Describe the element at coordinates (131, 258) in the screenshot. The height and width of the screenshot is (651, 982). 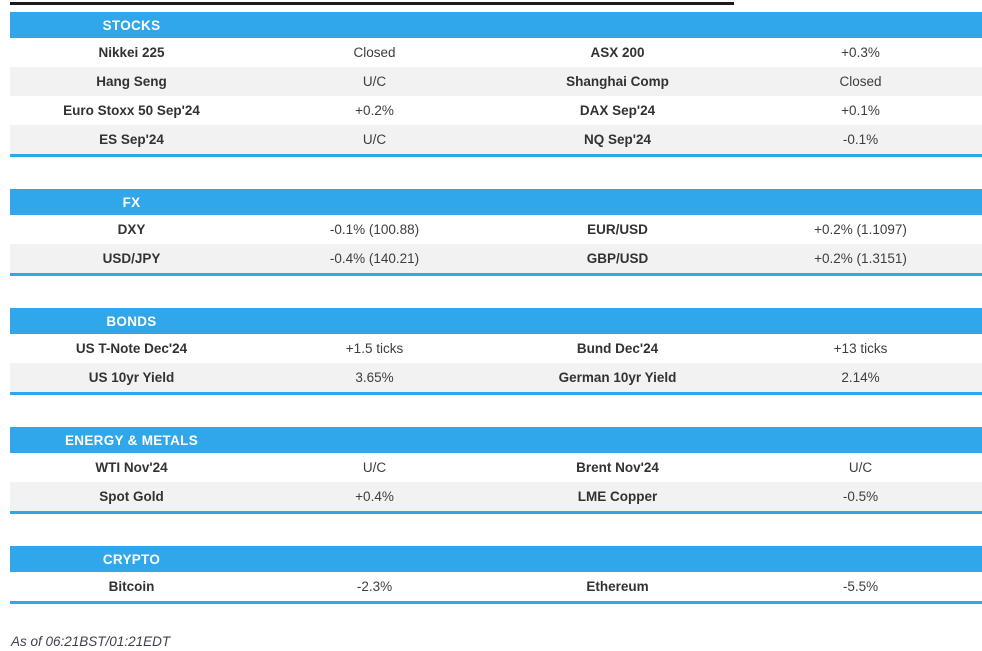
I see `instrument-name: USD/JPY` at that location.